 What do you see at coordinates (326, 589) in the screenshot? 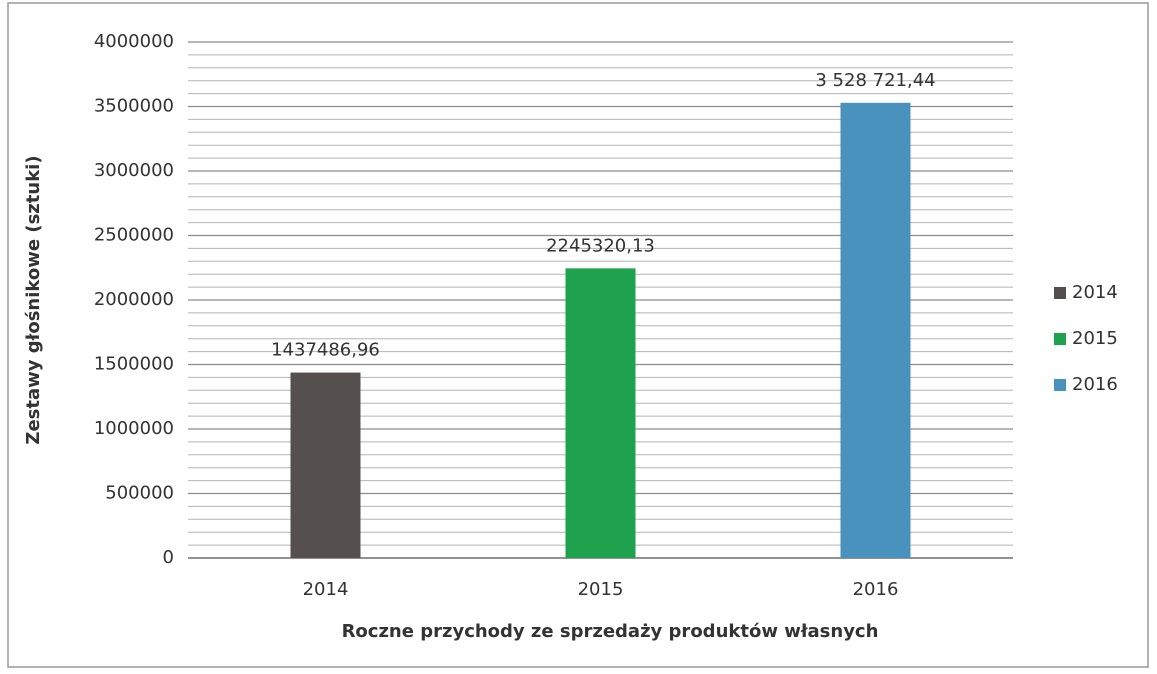
I see `x-tick-label: 2014` at bounding box center [326, 589].